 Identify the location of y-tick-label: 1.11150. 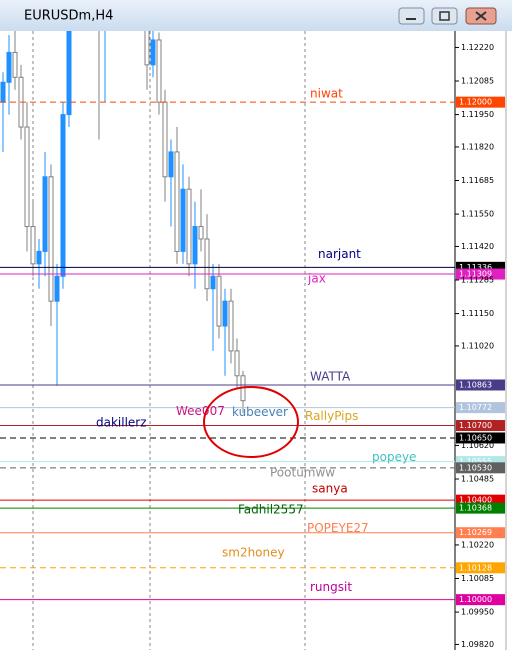
(477, 313).